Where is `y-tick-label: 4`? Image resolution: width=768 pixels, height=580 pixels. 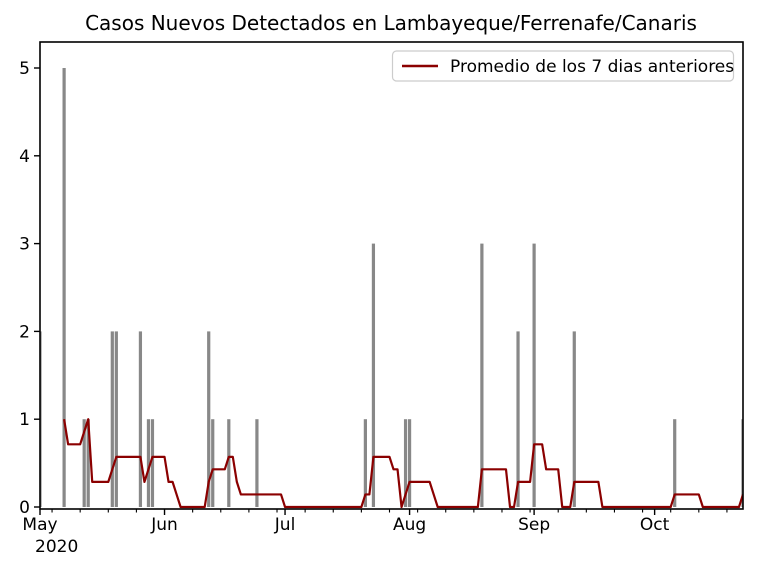
y-tick-label: 4 is located at coordinates (24, 157).